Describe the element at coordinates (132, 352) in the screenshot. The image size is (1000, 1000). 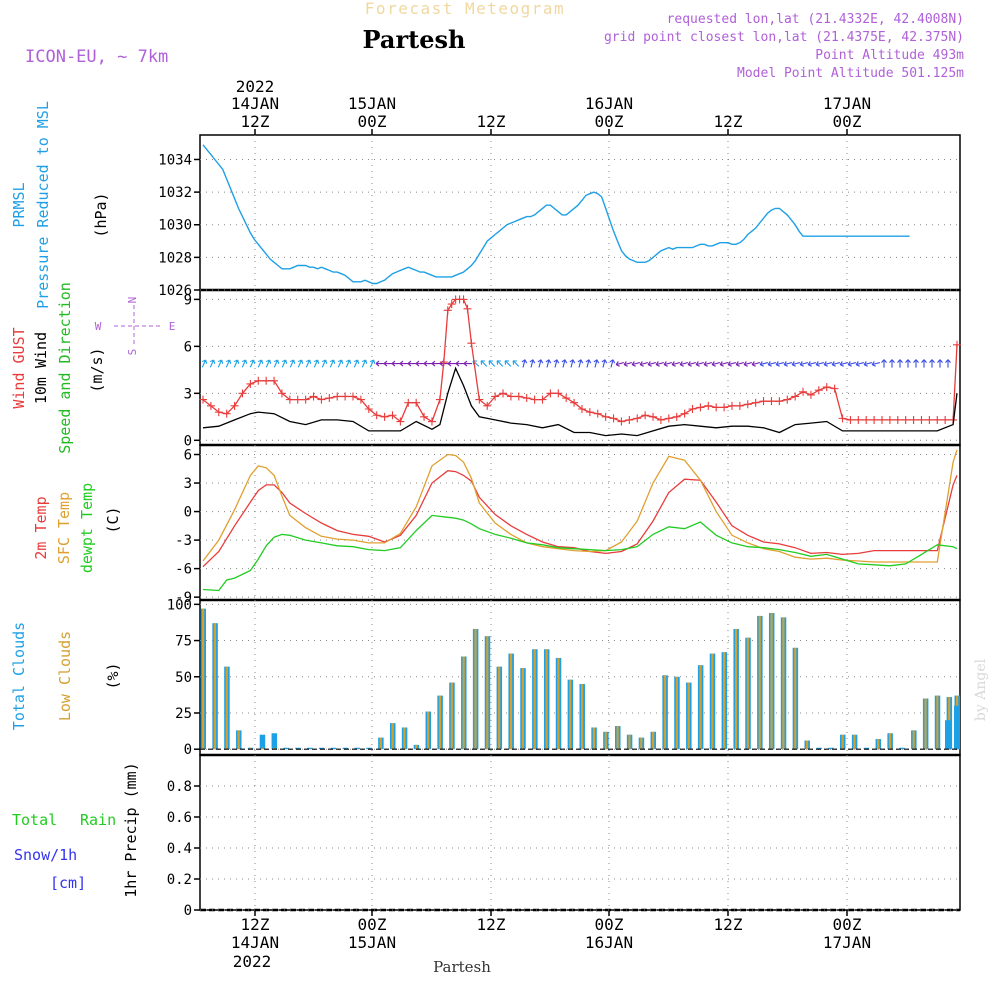
I see `compass-s-label: S` at that location.